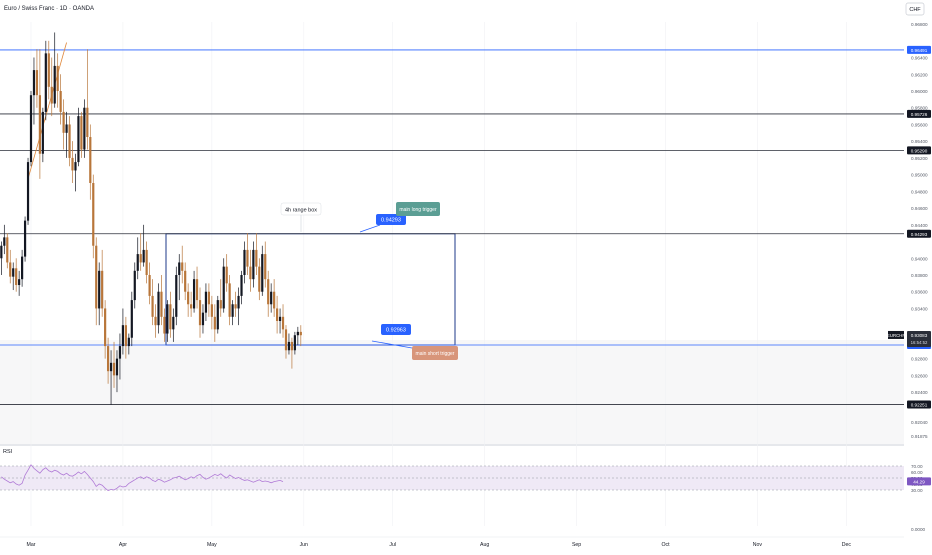 The image size is (932, 555). Describe the element at coordinates (435, 353) in the screenshot. I see `short-trigger-note` at that location.